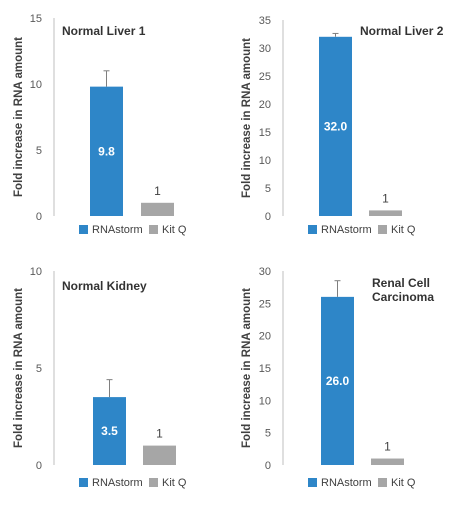  I want to click on chart-title: Normal Liver 1, so click(104, 31).